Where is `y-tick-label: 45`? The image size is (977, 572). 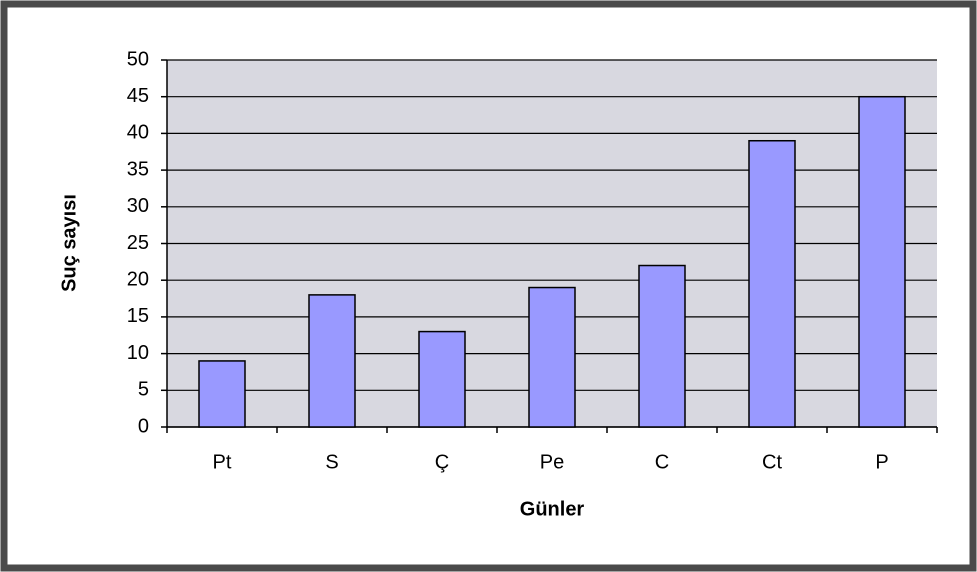
y-tick-label: 45 is located at coordinates (138, 96).